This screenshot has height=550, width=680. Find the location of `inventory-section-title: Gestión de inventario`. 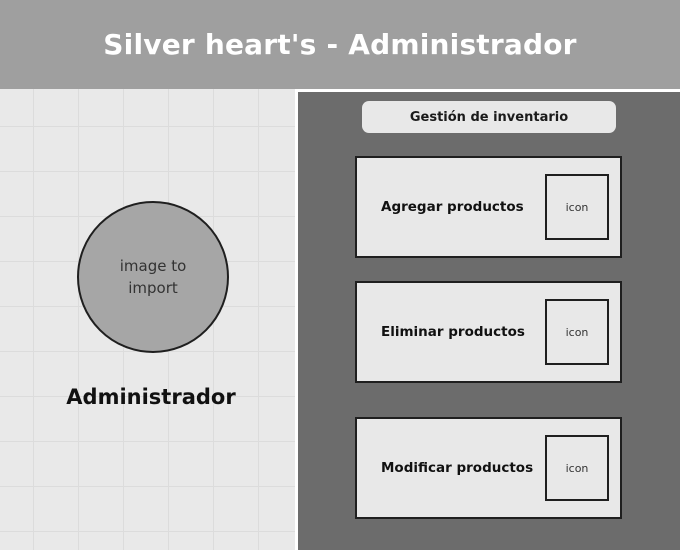

inventory-section-title: Gestión de inventario is located at coordinates (489, 117).